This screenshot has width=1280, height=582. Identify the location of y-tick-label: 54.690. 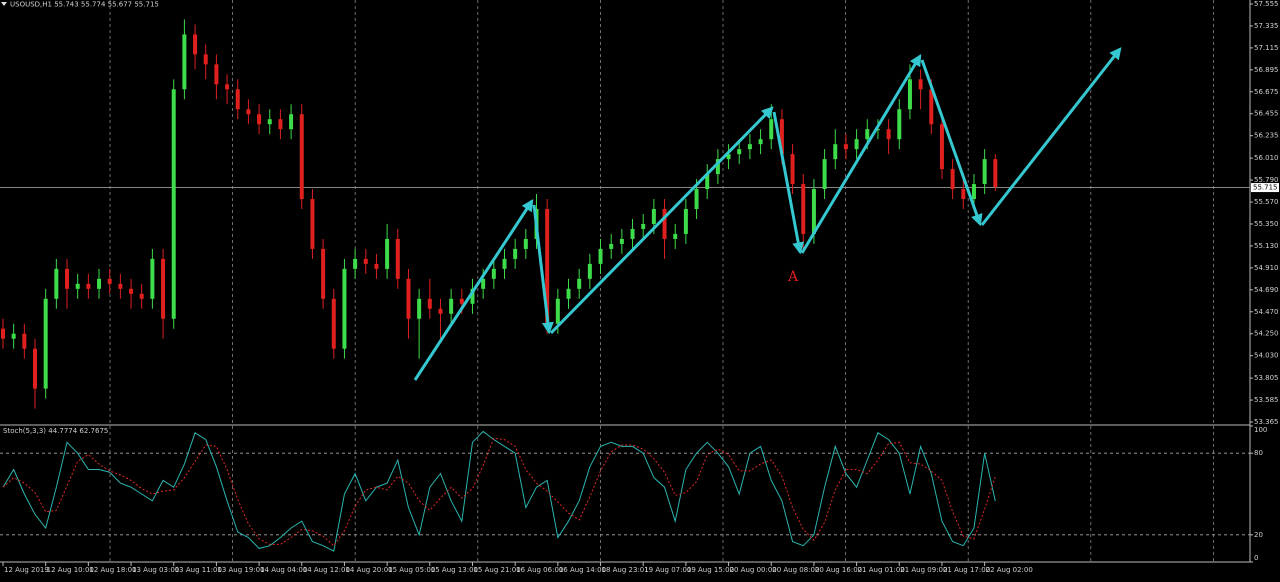
(1266, 290).